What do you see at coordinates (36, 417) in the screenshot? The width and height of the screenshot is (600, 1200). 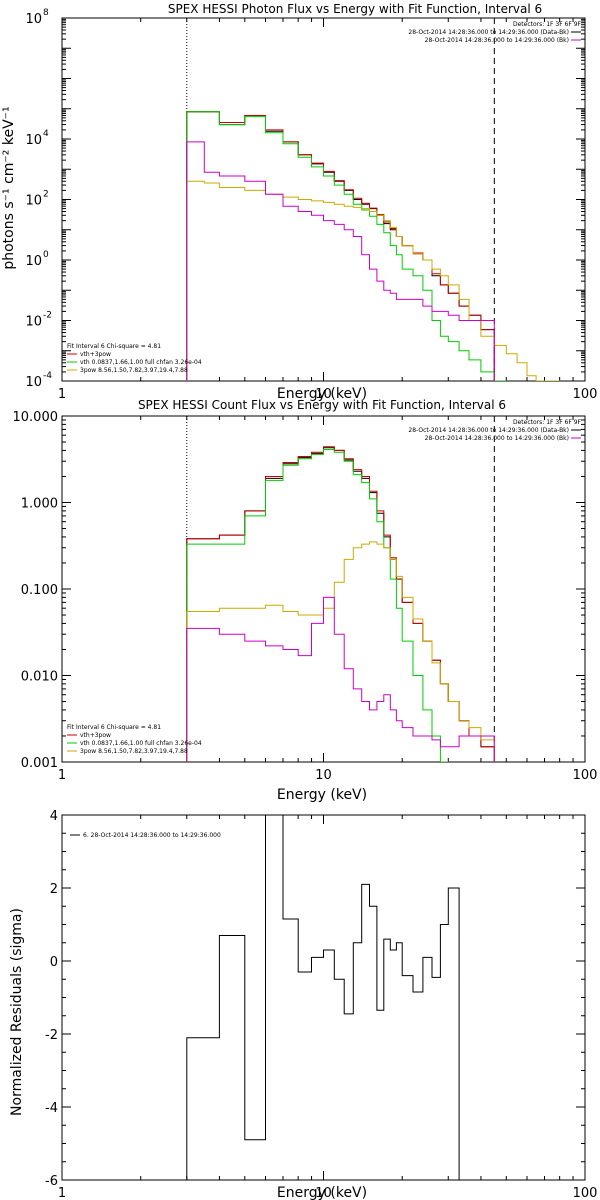 I see `y-tick-label: 10.000` at bounding box center [36, 417].